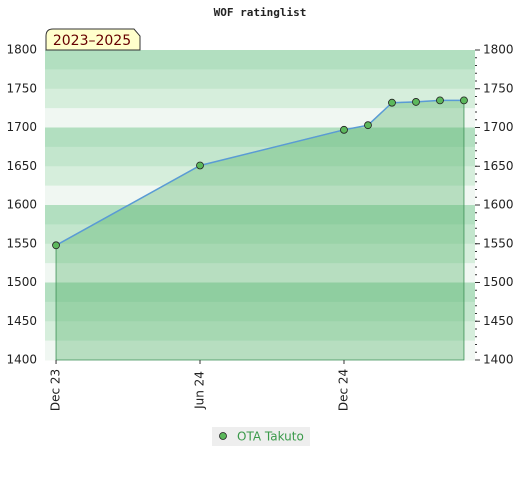 The height and width of the screenshot is (484, 520). Describe the element at coordinates (56, 390) in the screenshot. I see `x-tick-label: Dec 23` at that location.